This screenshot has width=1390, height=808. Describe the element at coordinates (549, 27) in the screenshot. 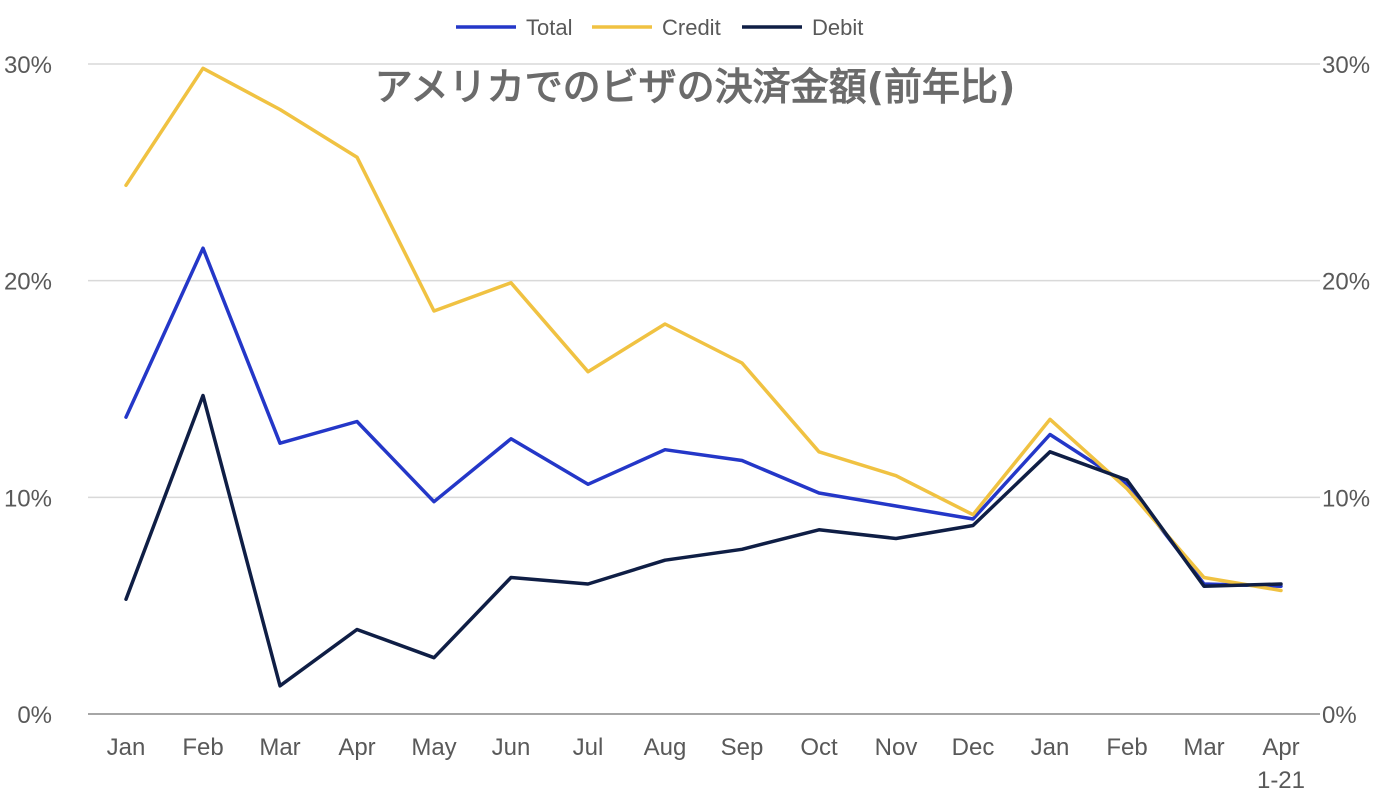

I see `legend-label-total: Total` at that location.